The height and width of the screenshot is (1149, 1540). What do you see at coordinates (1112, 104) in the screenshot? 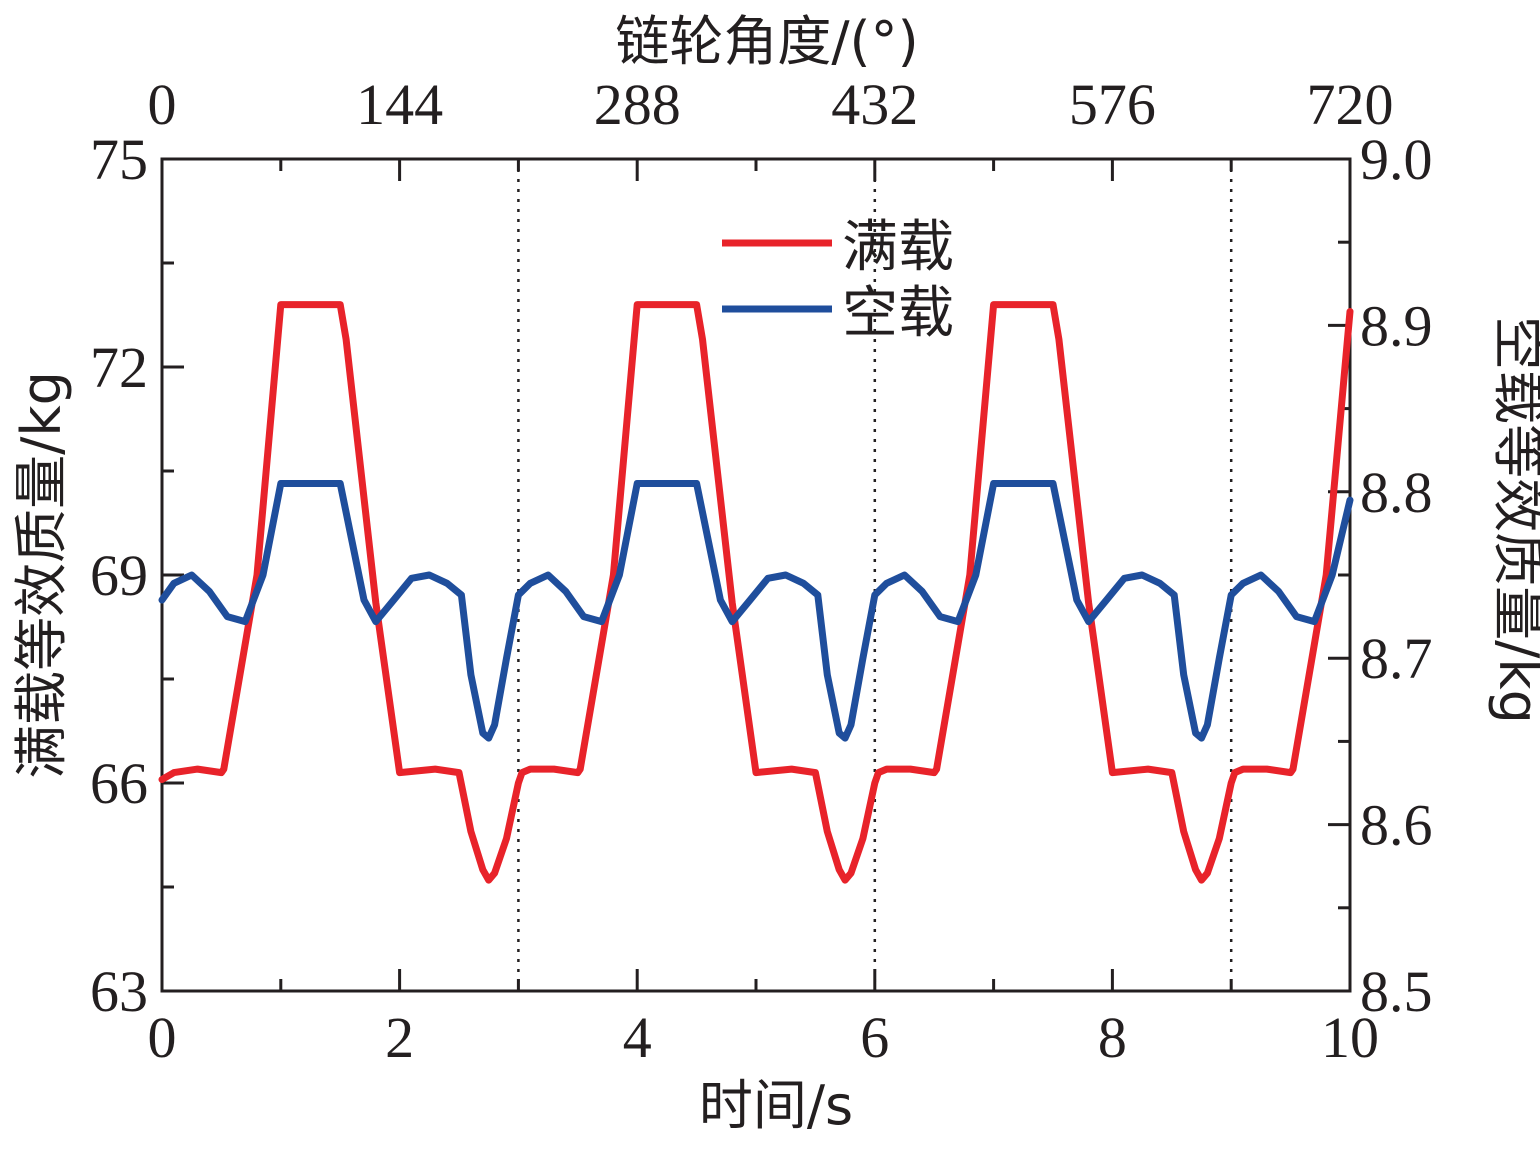
I see `x2-tick-label: 576` at bounding box center [1112, 104].